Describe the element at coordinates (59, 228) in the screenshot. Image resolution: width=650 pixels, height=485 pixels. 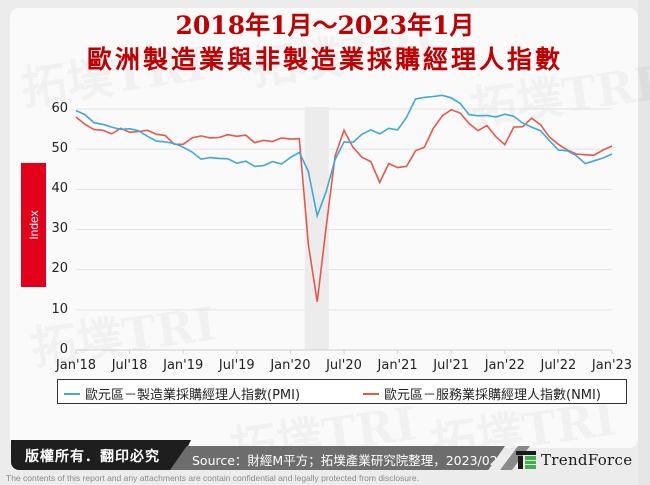
I see `y-tick-label: 30` at that location.